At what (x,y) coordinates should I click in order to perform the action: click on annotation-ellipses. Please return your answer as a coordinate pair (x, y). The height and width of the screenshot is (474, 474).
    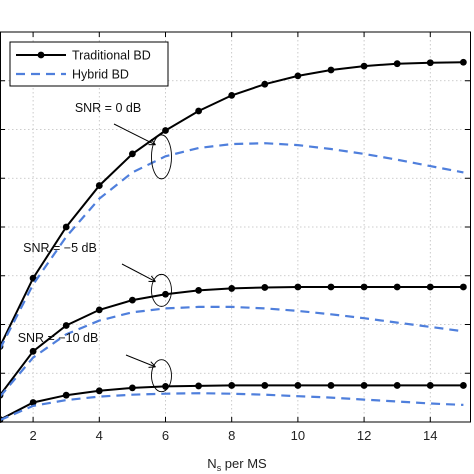
    Looking at the image, I should click on (161, 263).